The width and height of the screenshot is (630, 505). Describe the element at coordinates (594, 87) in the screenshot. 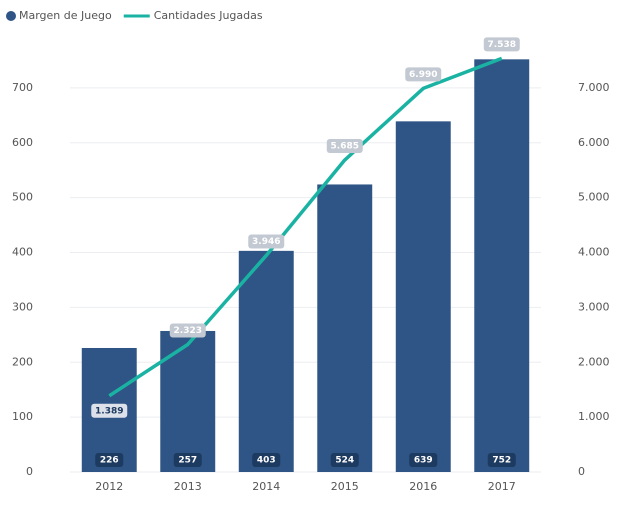

I see `y2-tick-label: 7.000` at that location.